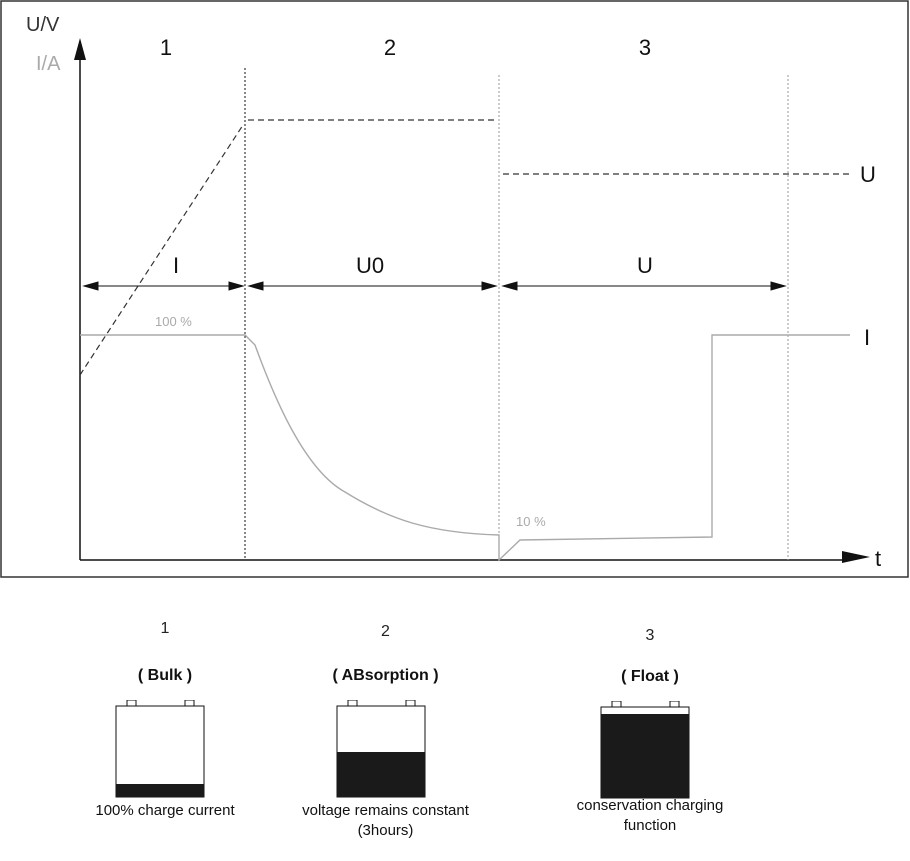 Image resolution: width=910 pixels, height=861 pixels. I want to click on phase-1-range-label: I, so click(176, 265).